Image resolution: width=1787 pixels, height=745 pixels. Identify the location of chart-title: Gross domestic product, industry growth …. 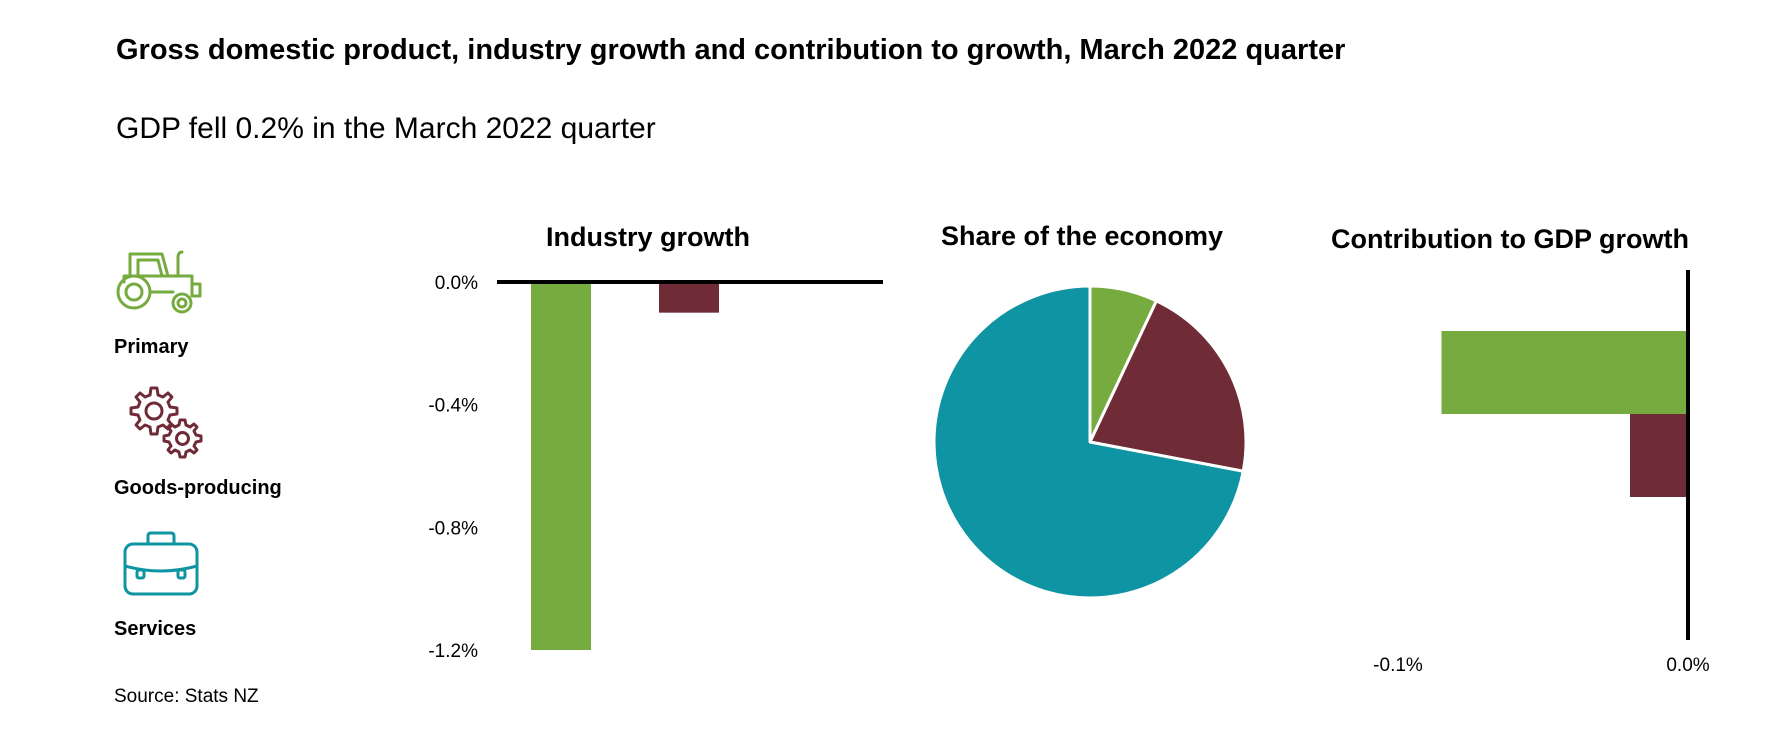
(731, 50).